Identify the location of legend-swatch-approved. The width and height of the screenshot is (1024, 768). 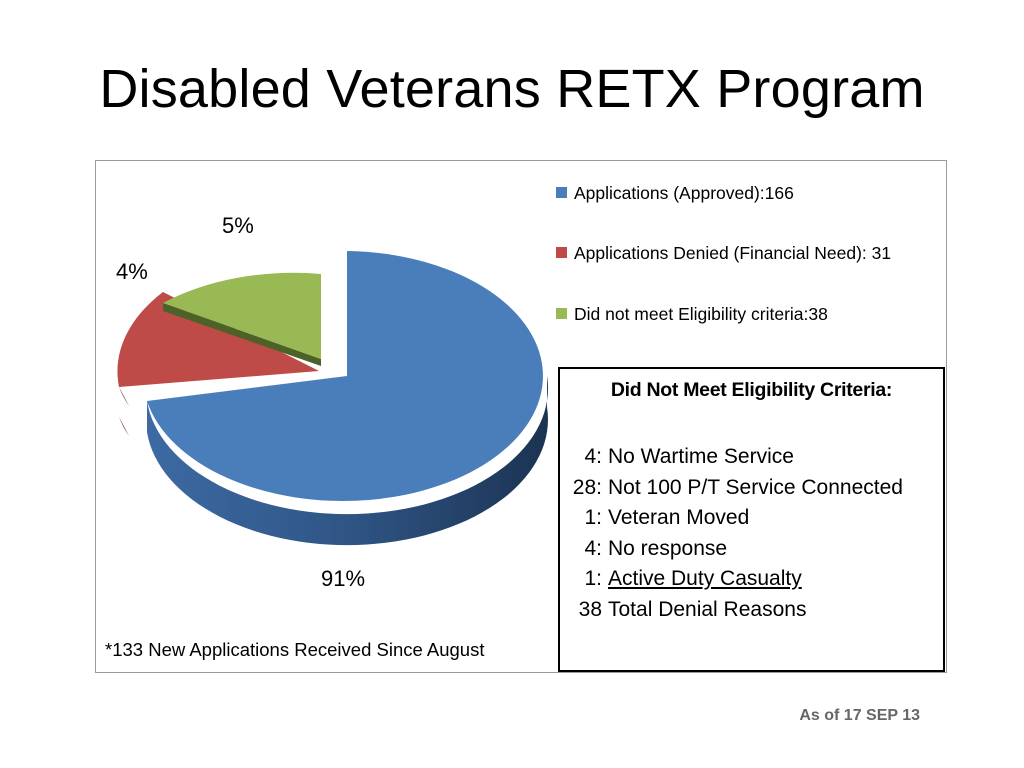
(561, 192).